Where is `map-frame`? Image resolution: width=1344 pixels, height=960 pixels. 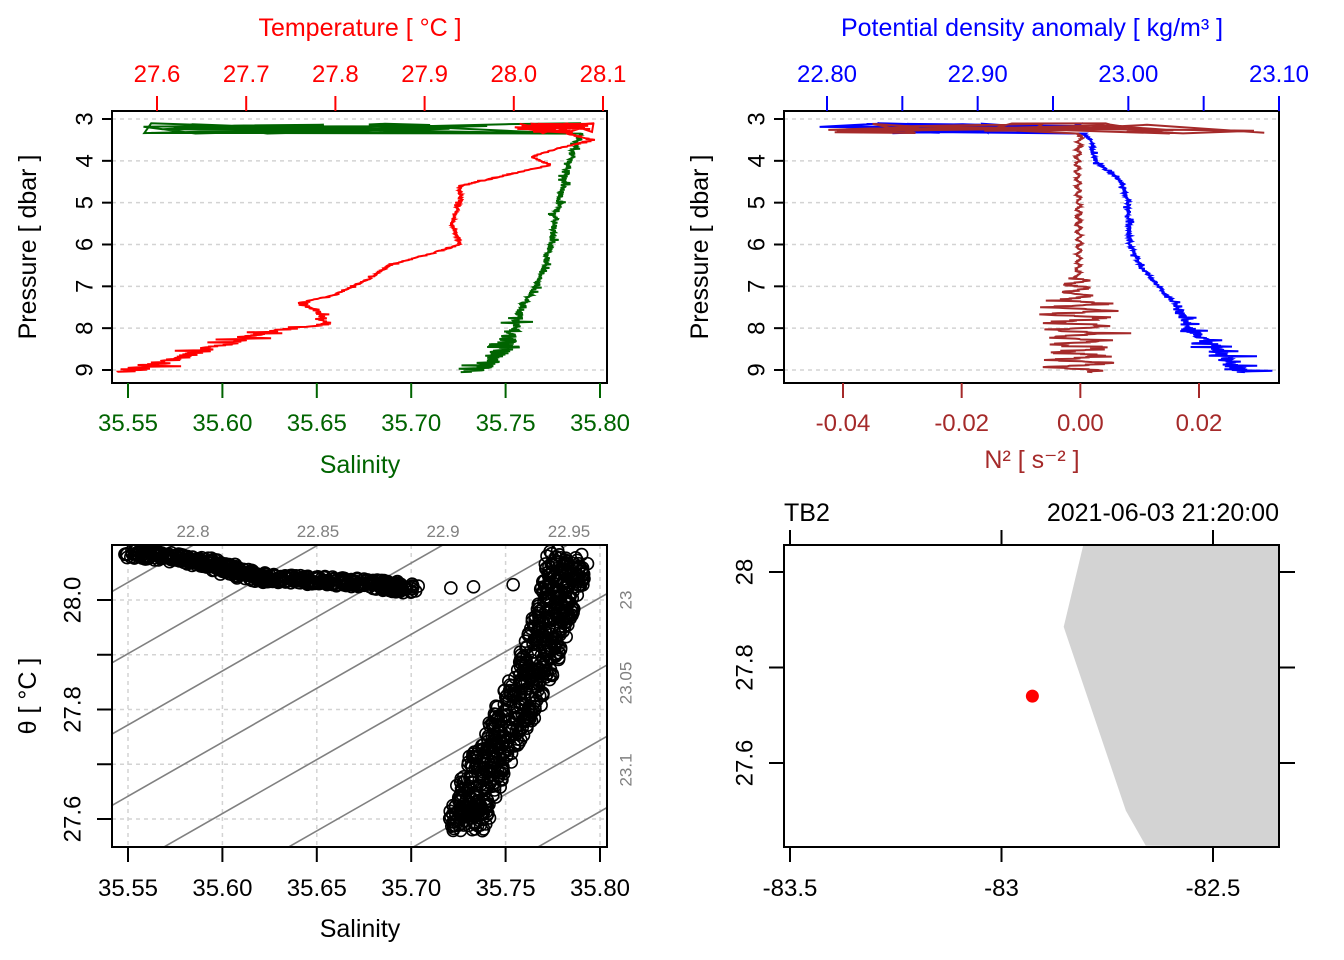 map-frame is located at coordinates (1031, 696).